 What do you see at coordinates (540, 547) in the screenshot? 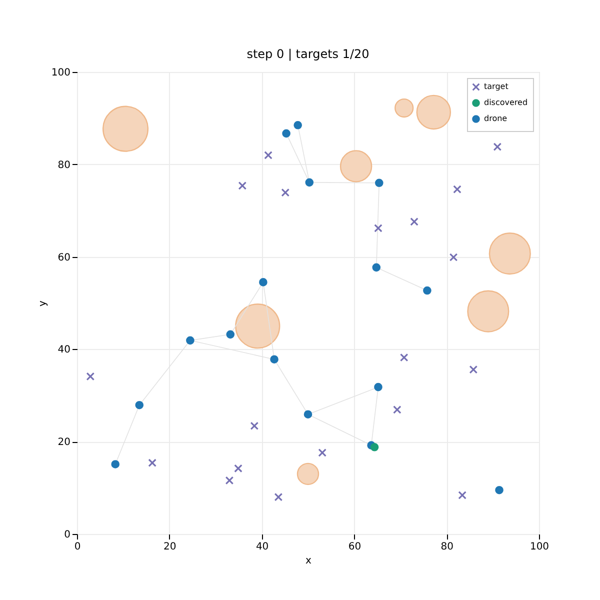
I see `x-tick-label: 100` at bounding box center [540, 547].